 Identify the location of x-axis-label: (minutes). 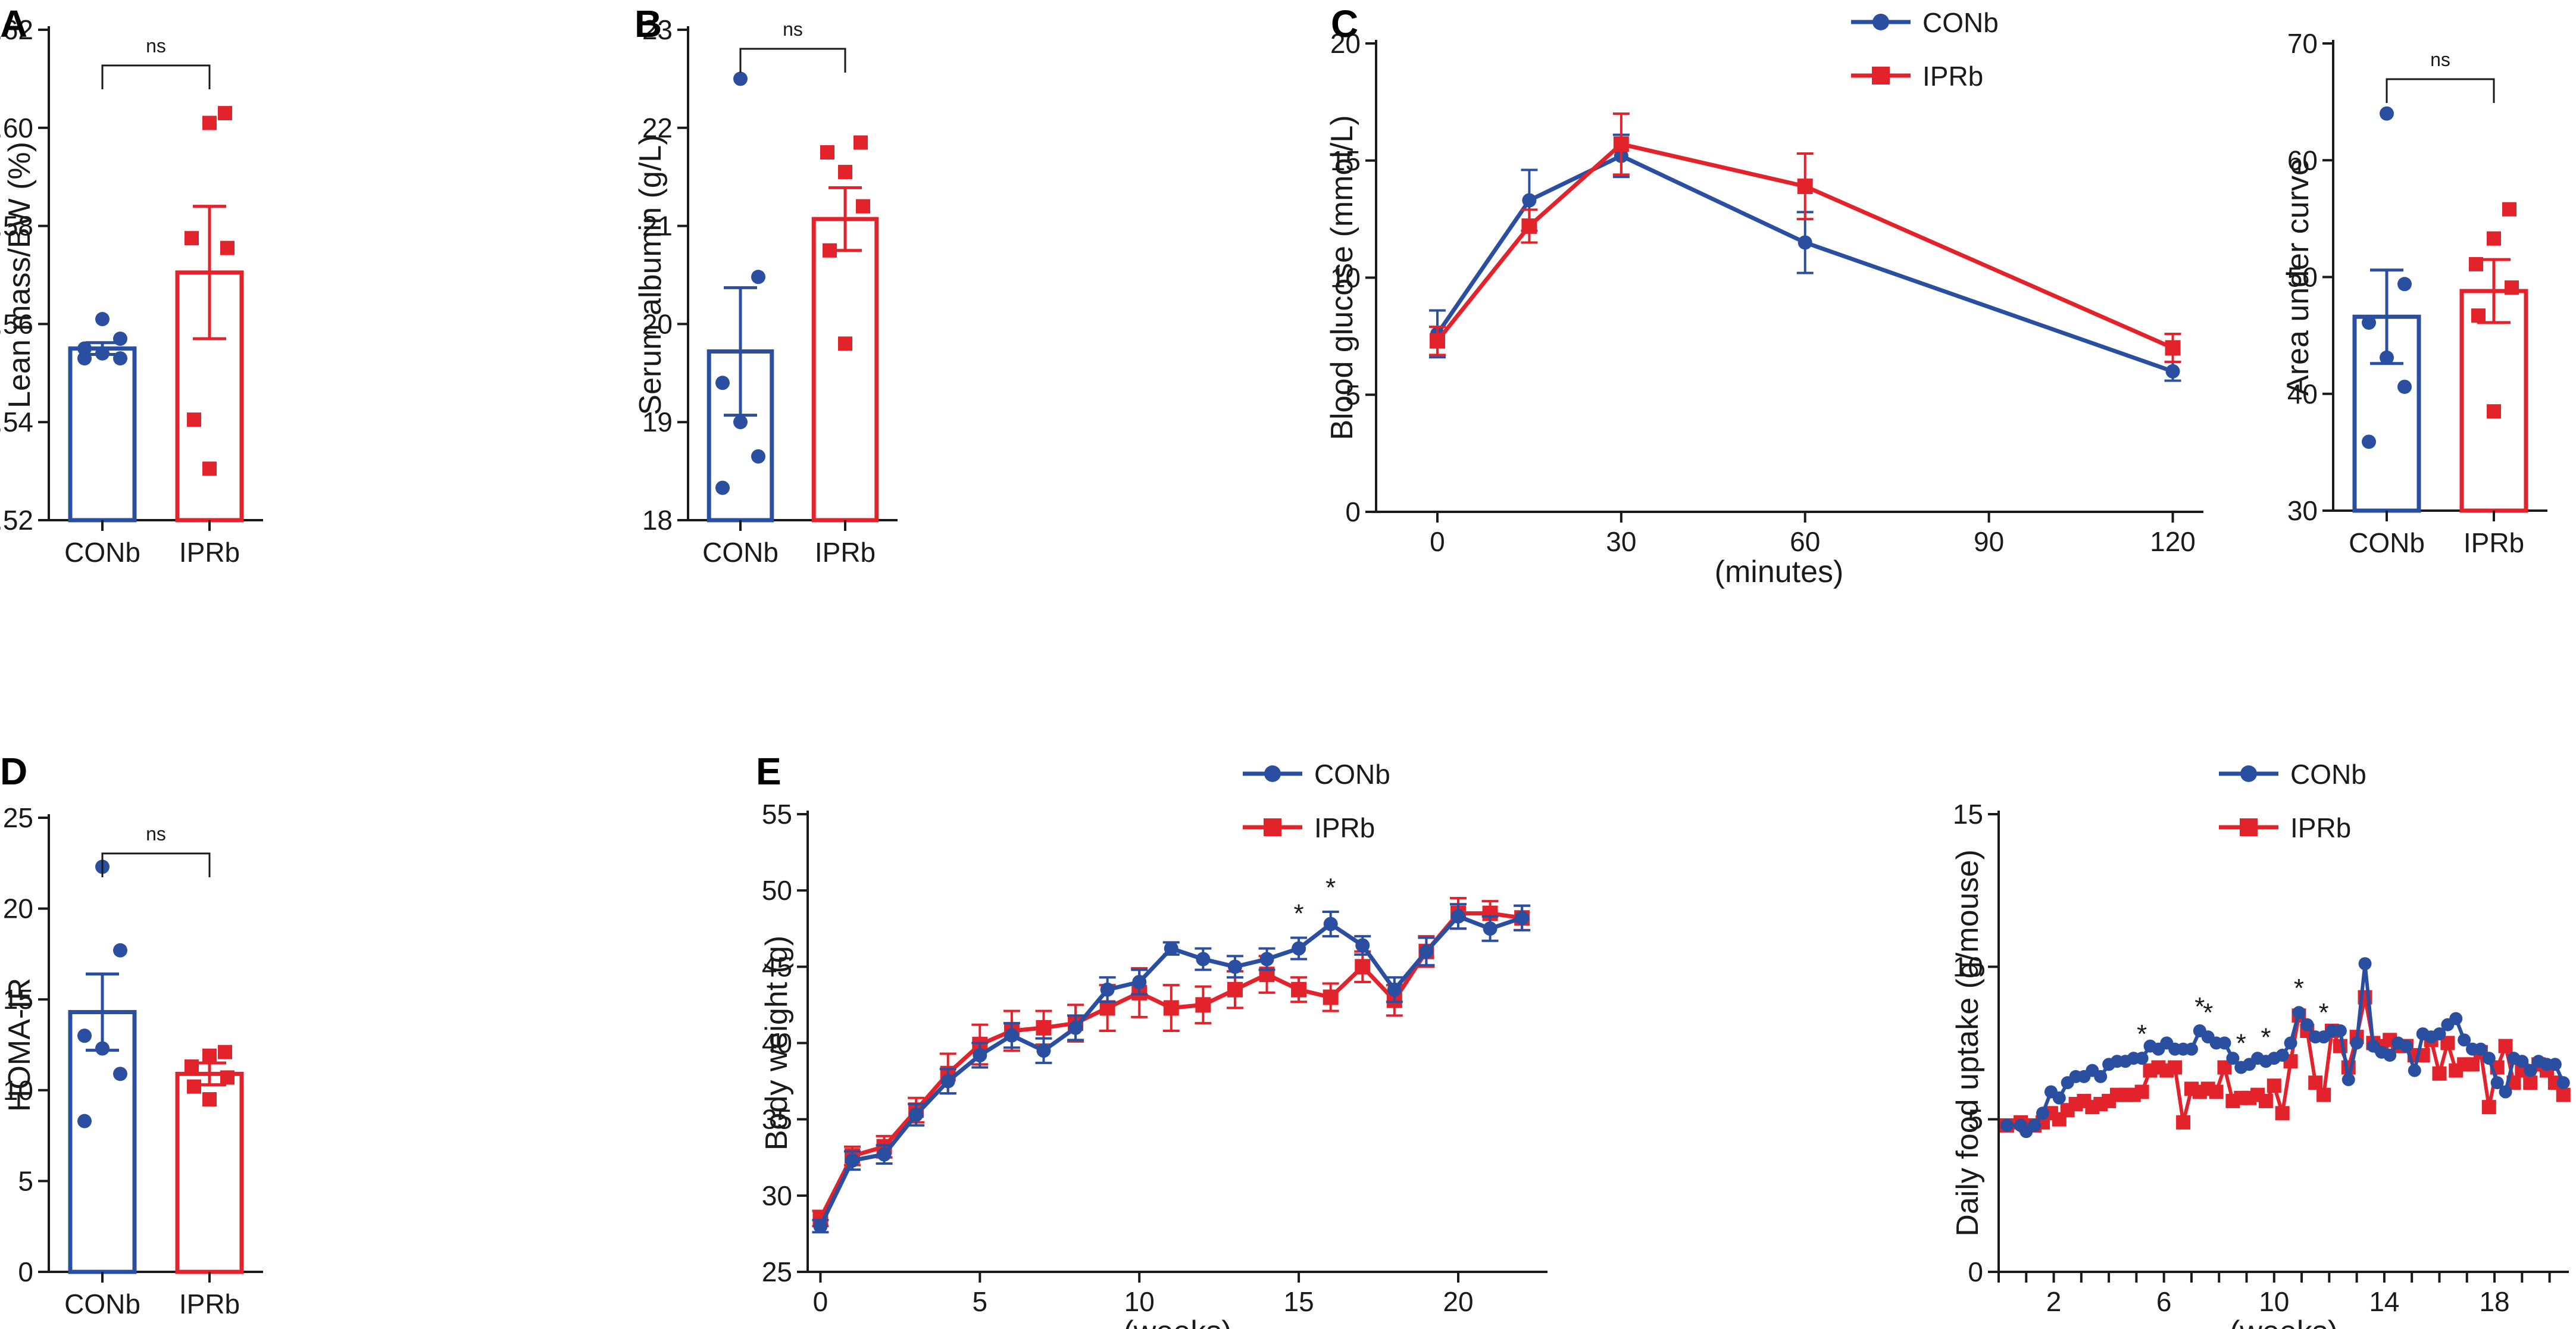
(1779, 572).